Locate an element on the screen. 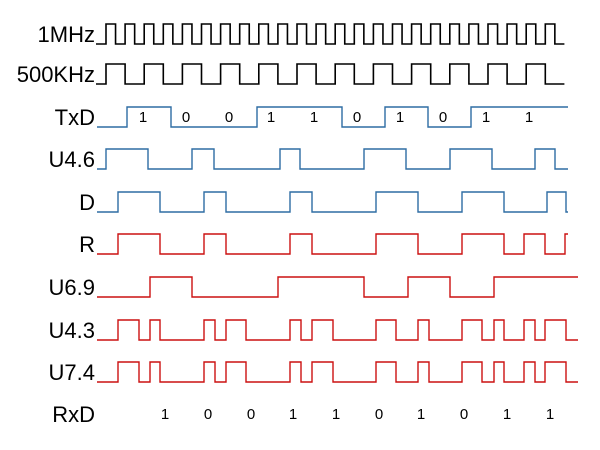 The height and width of the screenshot is (450, 600). signal-label-u43: U4.3 is located at coordinates (72, 330).